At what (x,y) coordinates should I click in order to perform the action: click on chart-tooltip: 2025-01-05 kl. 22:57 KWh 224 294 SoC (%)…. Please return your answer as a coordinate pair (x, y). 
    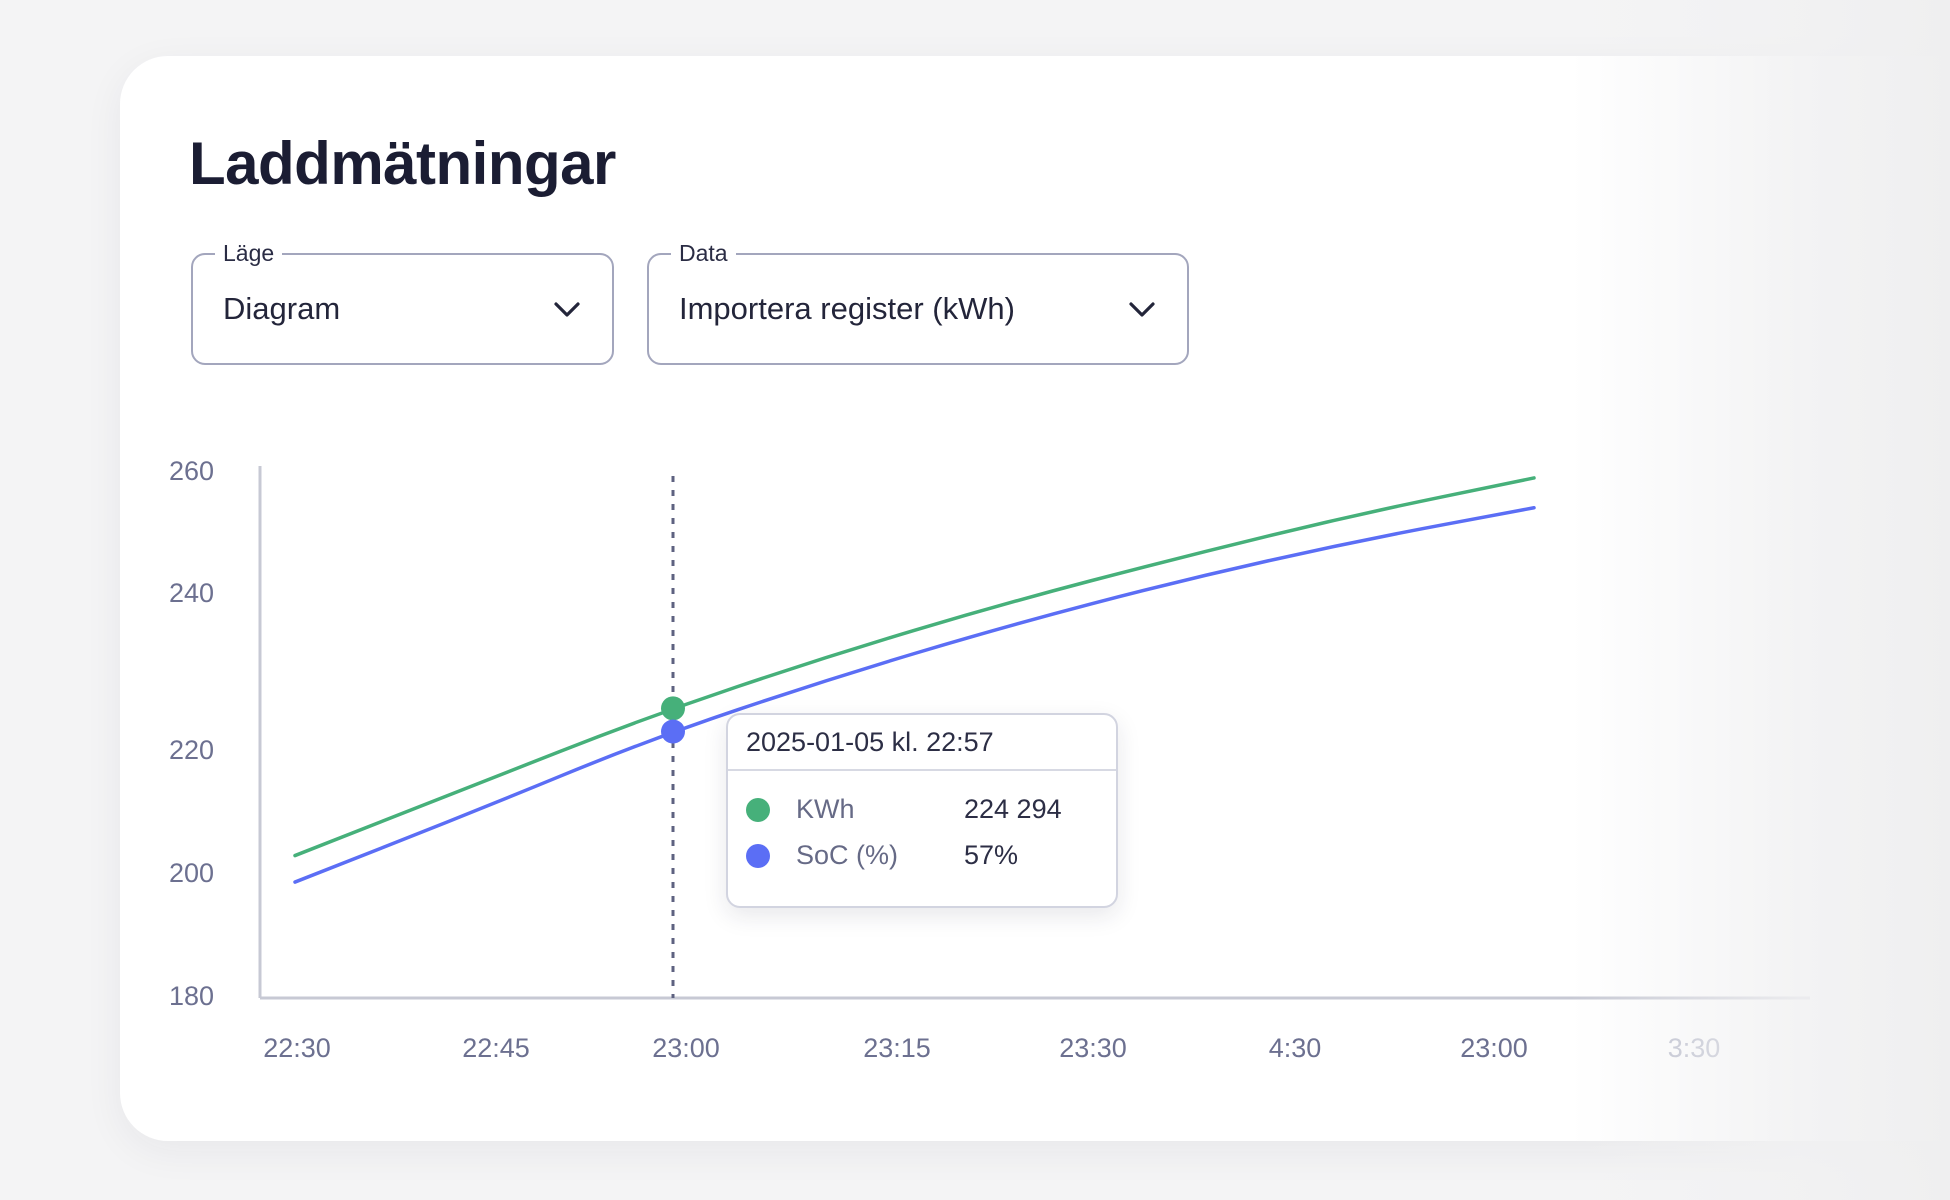
    Looking at the image, I should click on (922, 810).